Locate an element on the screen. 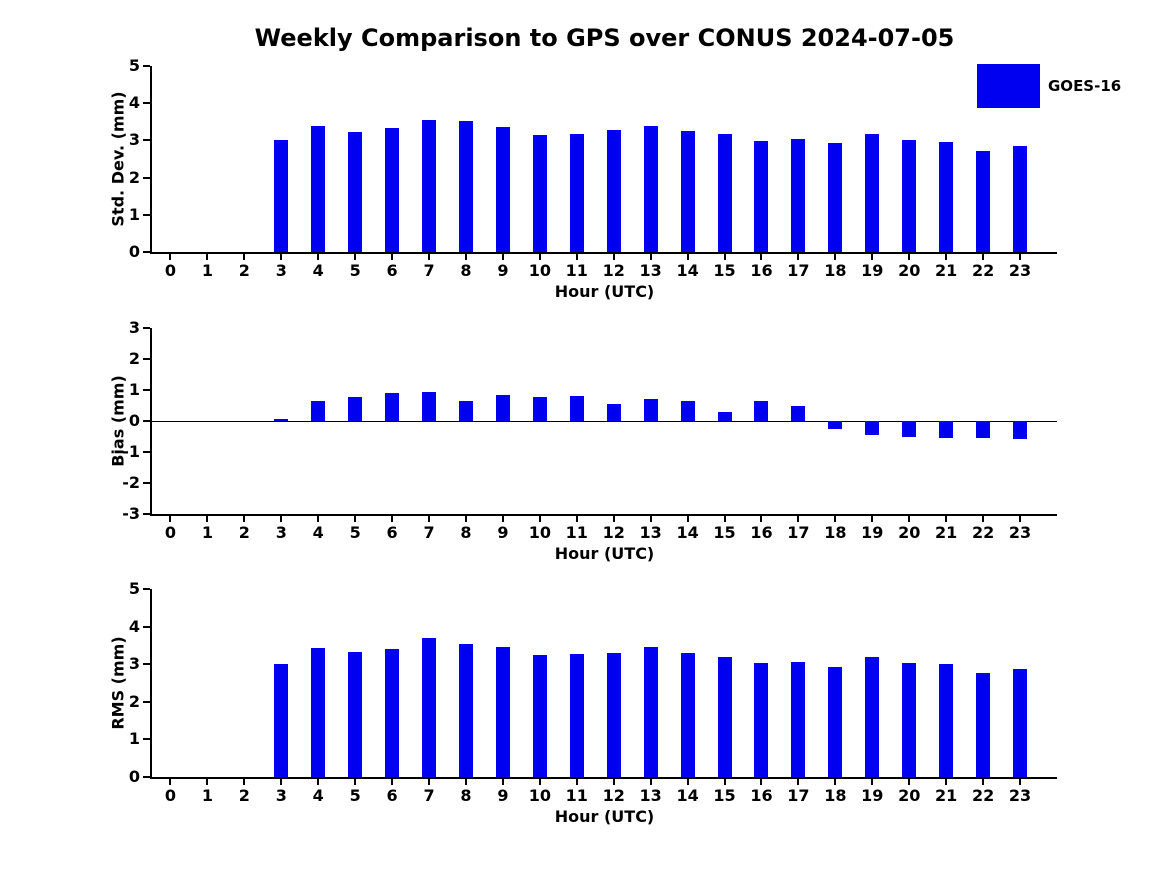 This screenshot has width=1167, height=875. bias-y-tick-label: 2 is located at coordinates (134, 358).